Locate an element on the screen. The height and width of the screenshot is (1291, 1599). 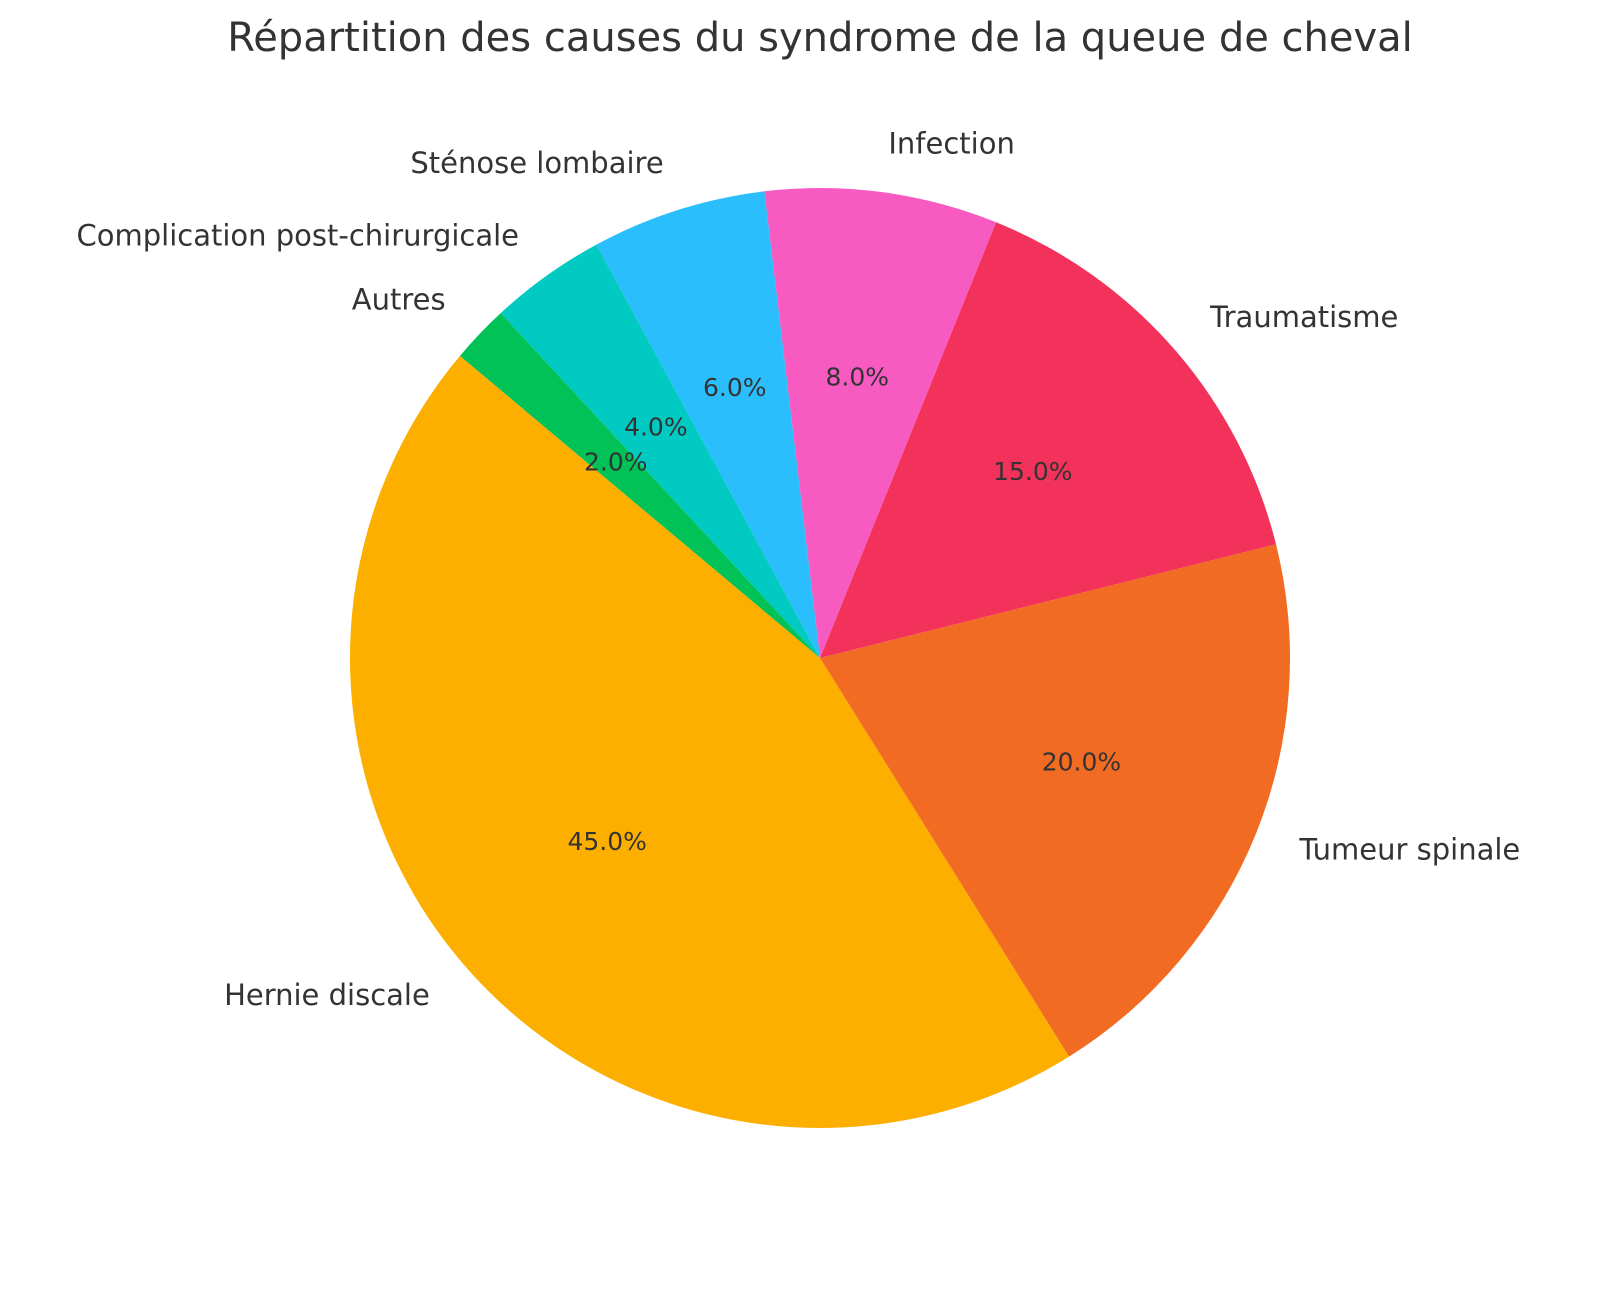
slice-label: Traumatisme is located at coordinates (1303, 317).